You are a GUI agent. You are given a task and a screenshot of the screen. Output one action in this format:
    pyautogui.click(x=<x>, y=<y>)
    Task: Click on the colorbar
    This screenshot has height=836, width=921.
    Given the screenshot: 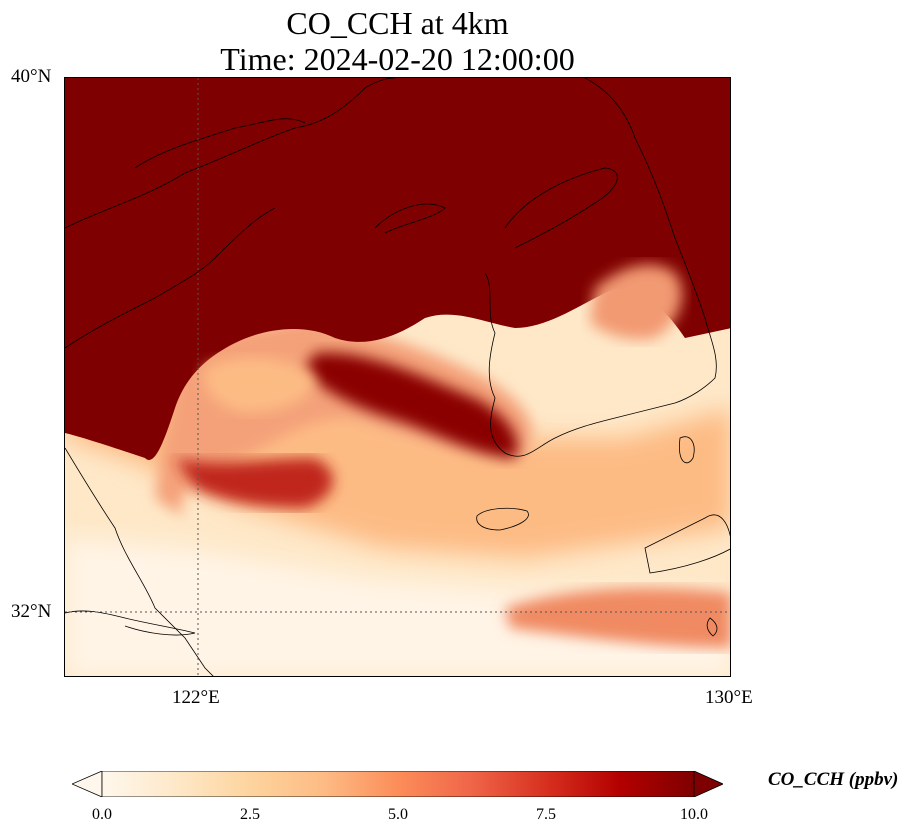 What is the action you would take?
    pyautogui.click(x=397, y=784)
    